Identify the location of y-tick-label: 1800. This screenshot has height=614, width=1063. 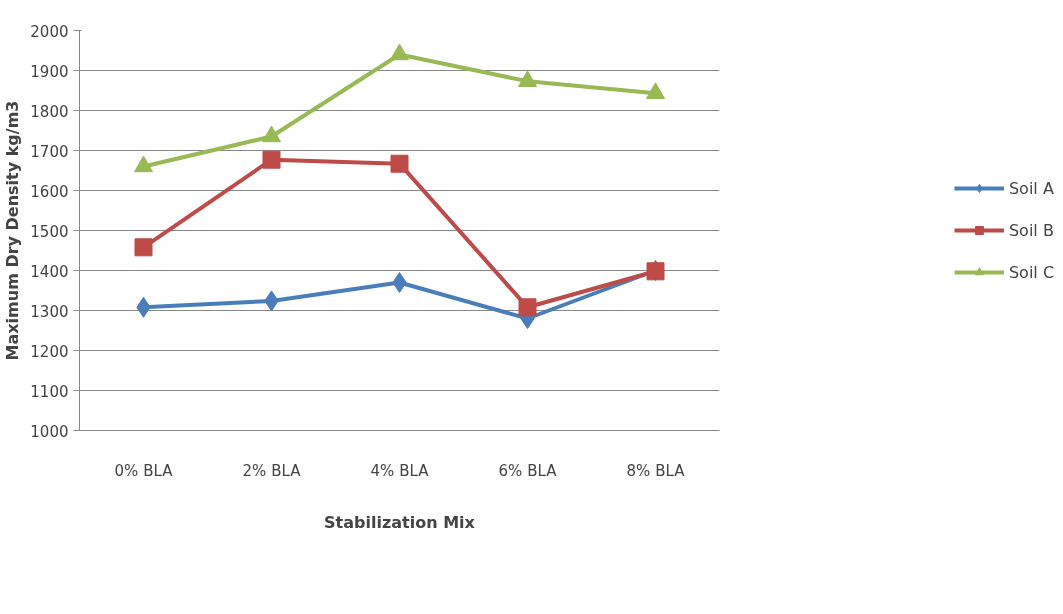
(49, 111).